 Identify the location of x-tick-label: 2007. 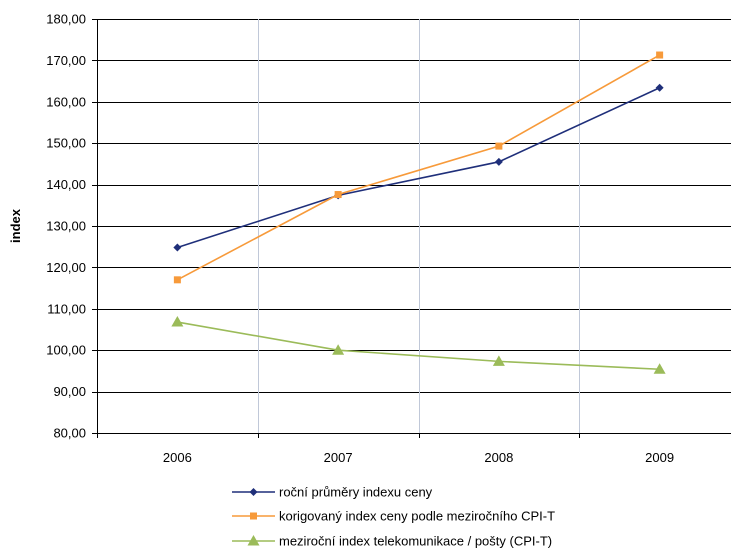
(338, 457).